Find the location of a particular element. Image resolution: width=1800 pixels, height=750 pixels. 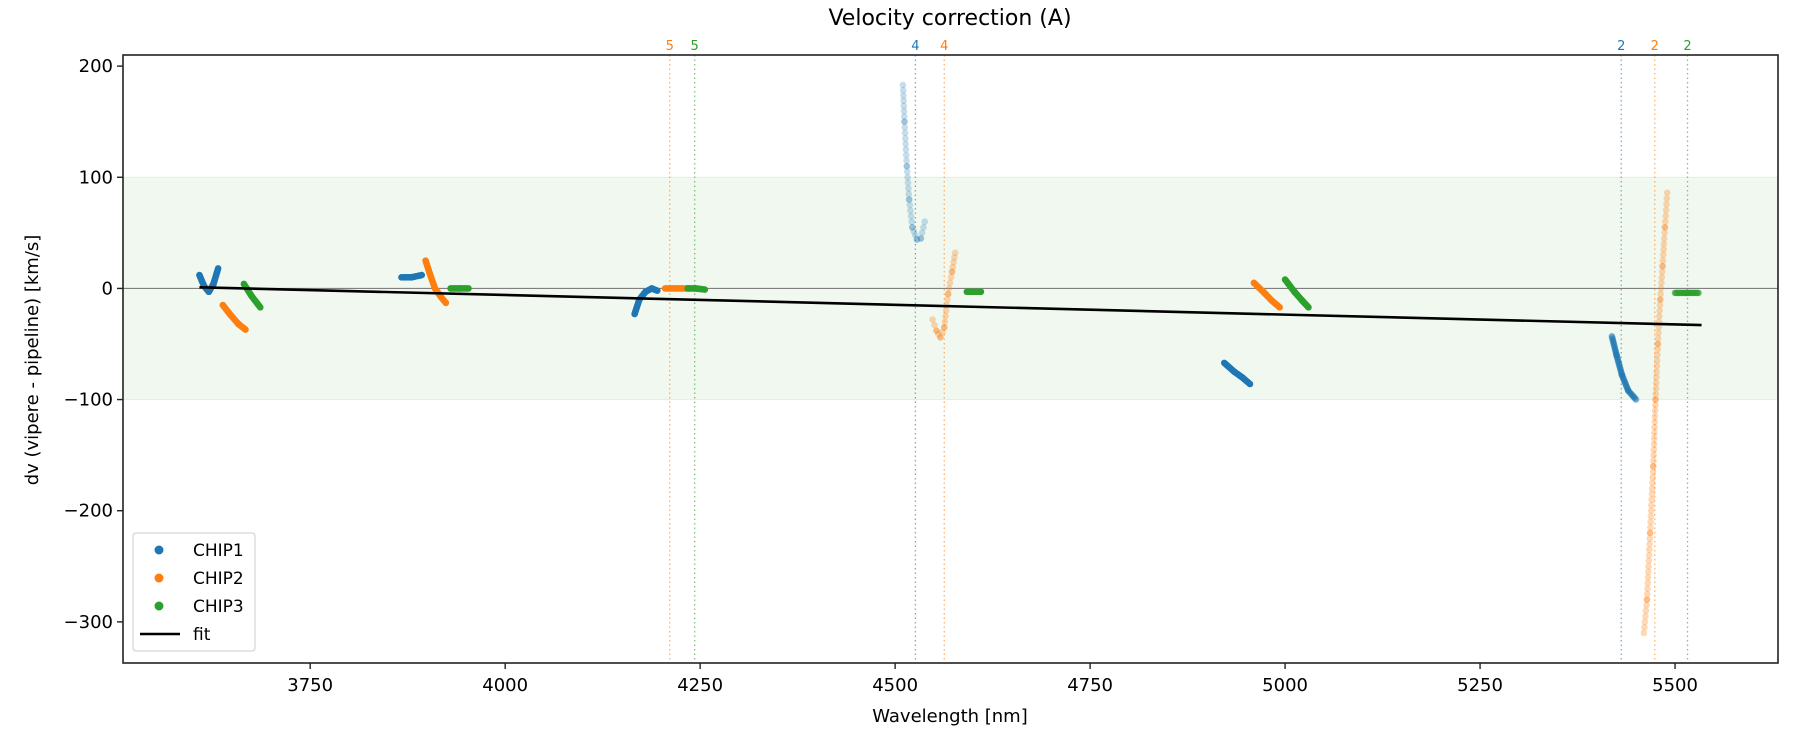

y-tick-label: 100 is located at coordinates (96, 177).